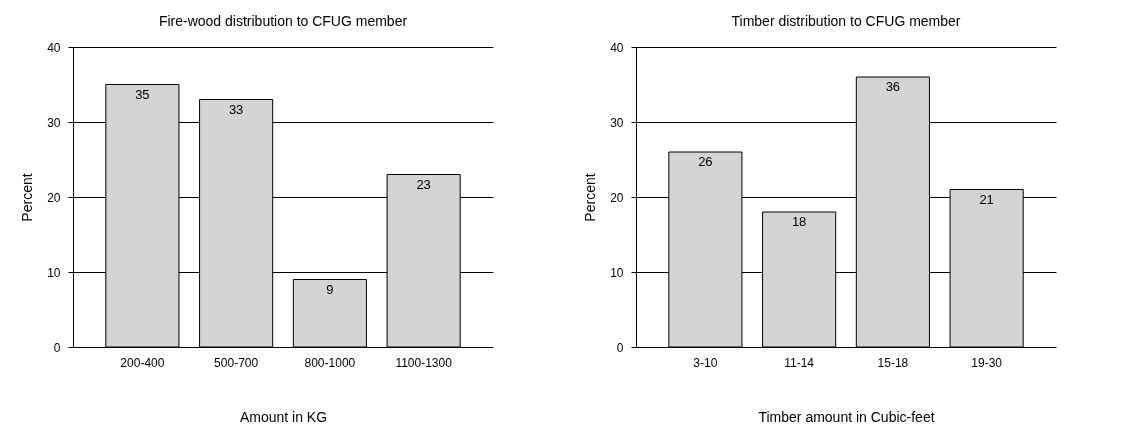 The image size is (1127, 440). Describe the element at coordinates (799, 221) in the screenshot. I see `data-label: 18` at that location.